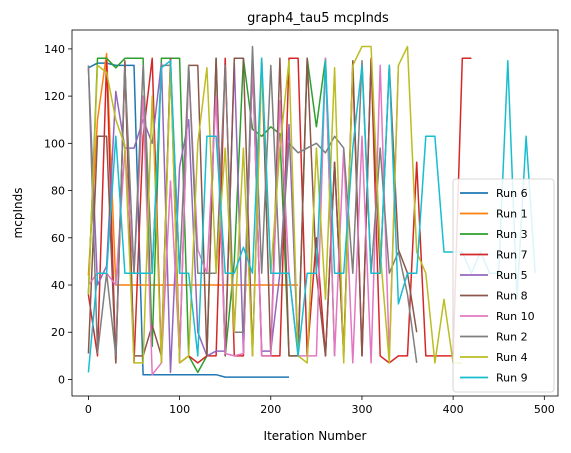 The width and height of the screenshot is (571, 453). I want to click on y-tick-label: 0, so click(61, 379).